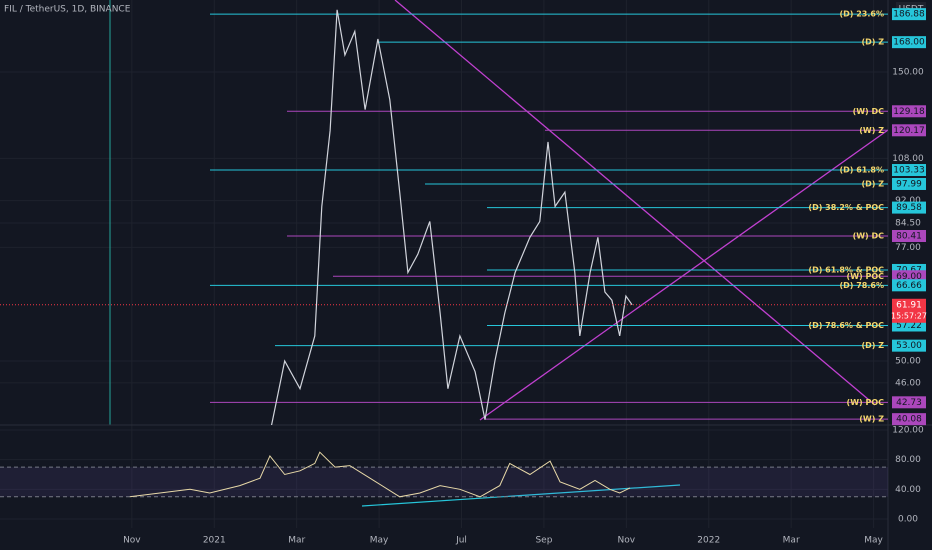 This screenshot has height=550, width=932. I want to click on rsi-trend-line, so click(521, 495).